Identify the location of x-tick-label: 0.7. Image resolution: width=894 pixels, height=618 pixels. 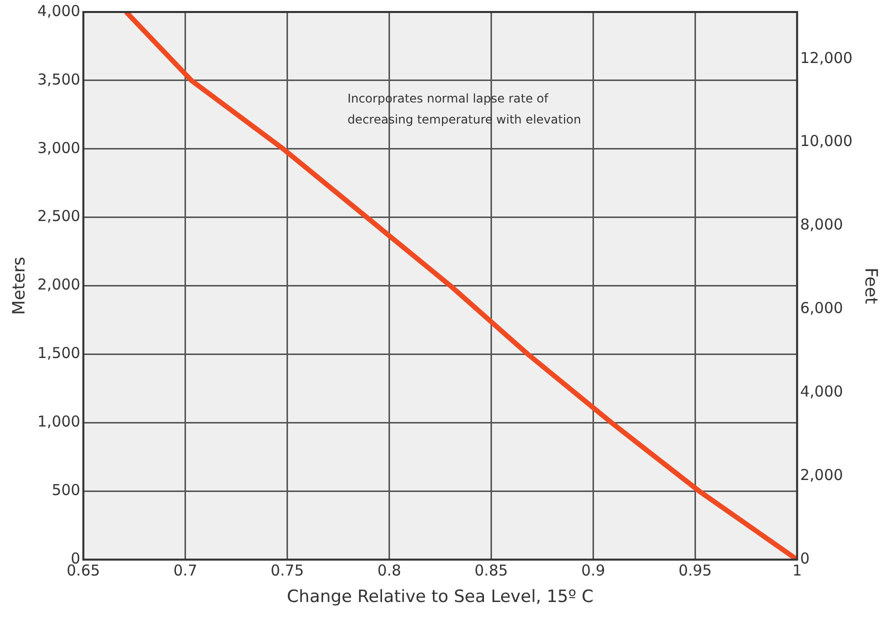
(185, 570).